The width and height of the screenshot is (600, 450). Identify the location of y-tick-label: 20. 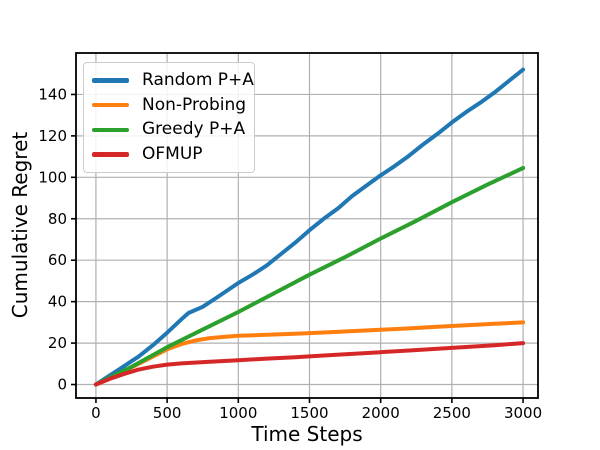
(57, 343).